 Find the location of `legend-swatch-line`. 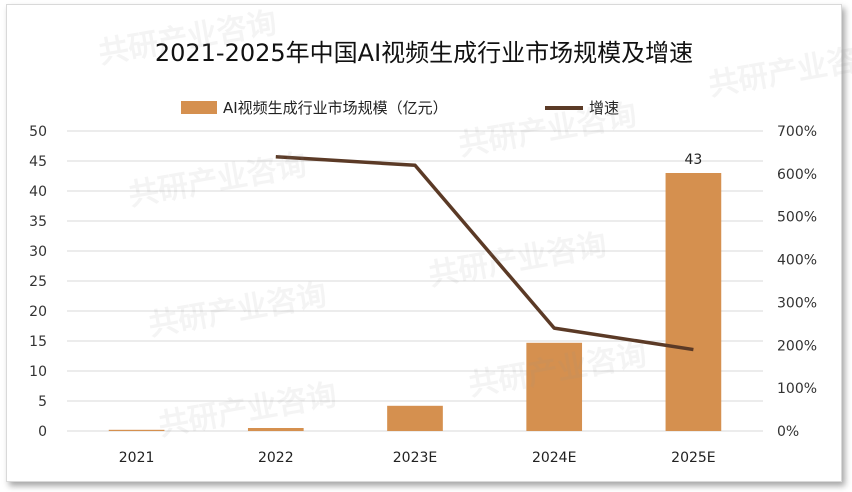

legend-swatch-line is located at coordinates (564, 107).